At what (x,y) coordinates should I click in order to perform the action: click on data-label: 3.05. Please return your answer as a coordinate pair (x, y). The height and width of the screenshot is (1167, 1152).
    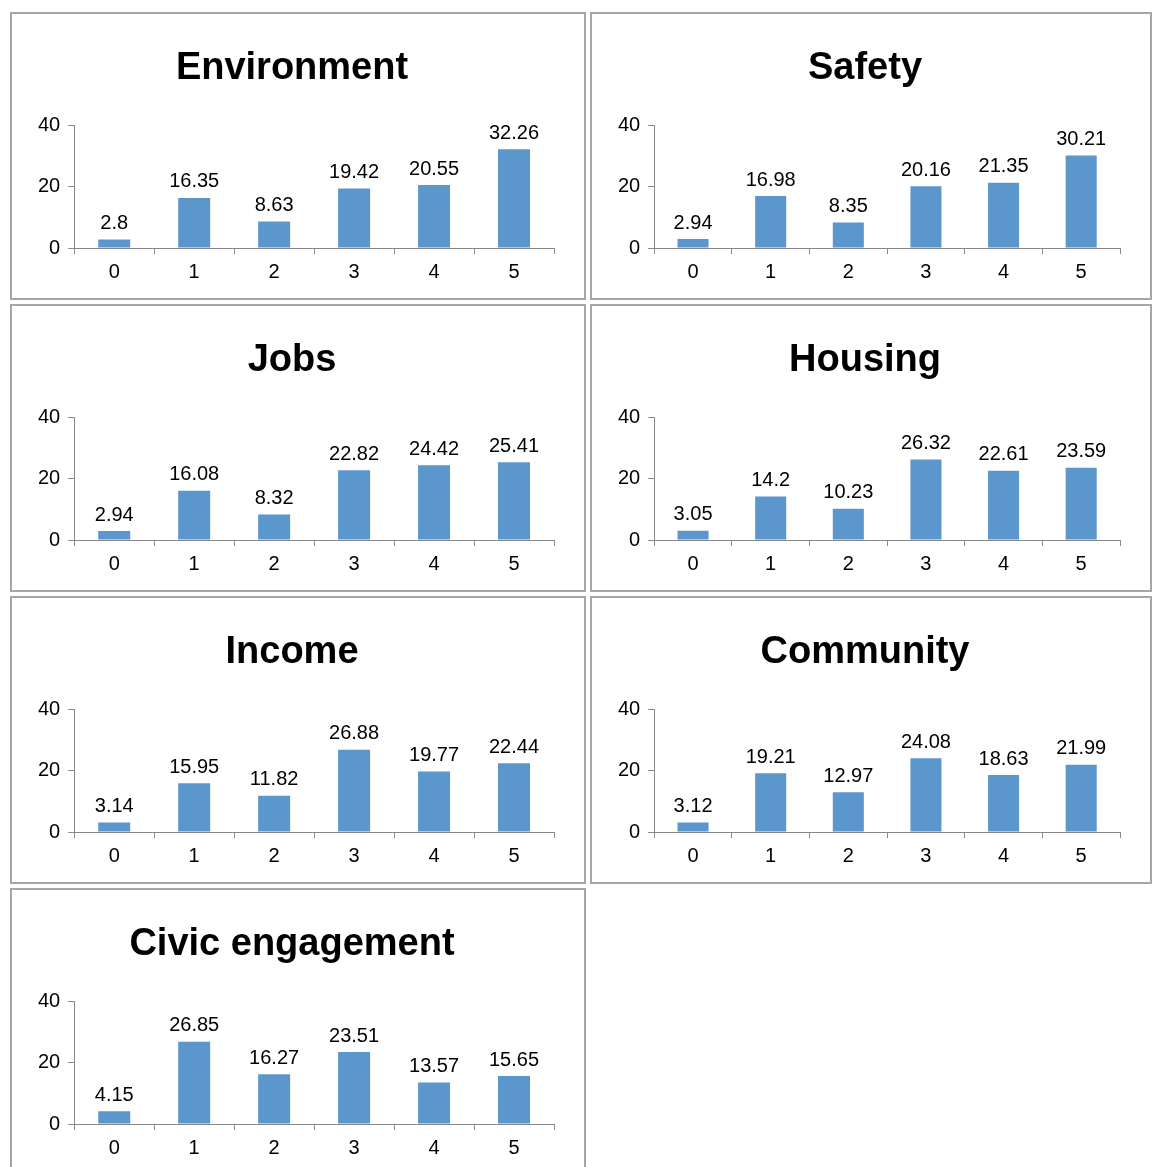
    Looking at the image, I should click on (693, 513).